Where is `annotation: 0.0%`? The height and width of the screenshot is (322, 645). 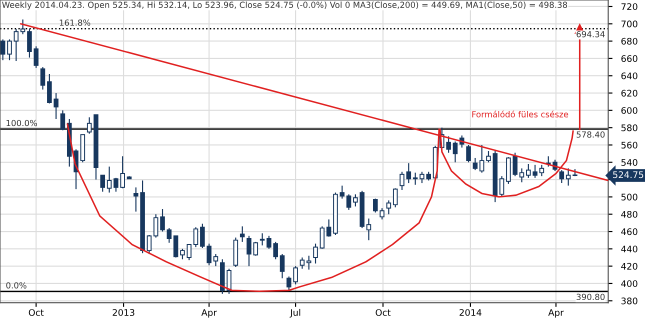 annotation: 0.0% is located at coordinates (16, 285).